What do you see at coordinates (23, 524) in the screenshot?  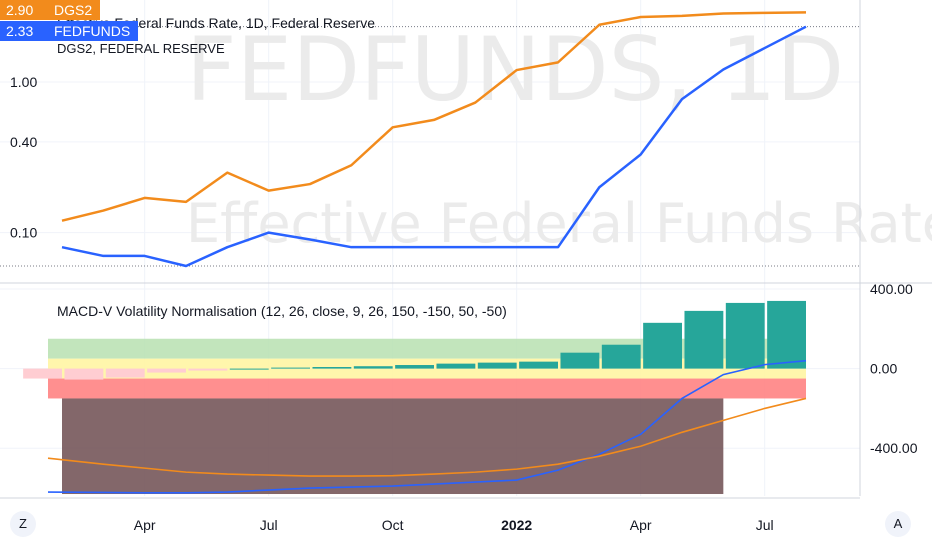 I see `zoom-button: Z` at bounding box center [23, 524].